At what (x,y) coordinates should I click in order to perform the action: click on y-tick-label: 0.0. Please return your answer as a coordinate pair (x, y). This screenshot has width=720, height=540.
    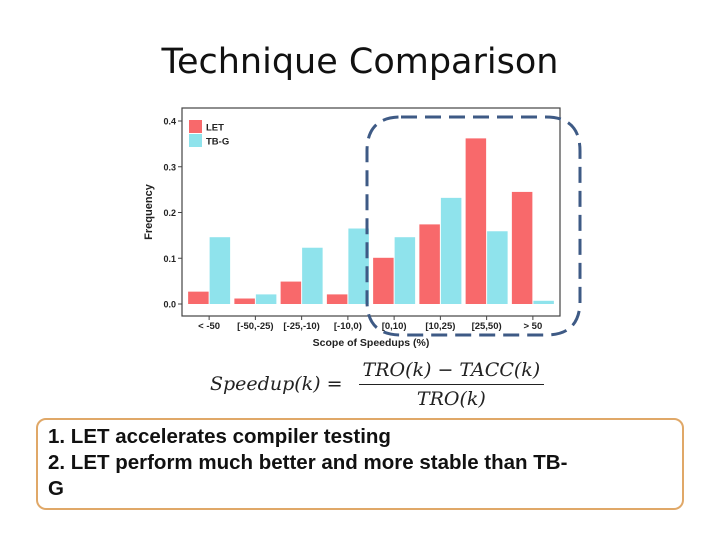
    Looking at the image, I should click on (169, 305).